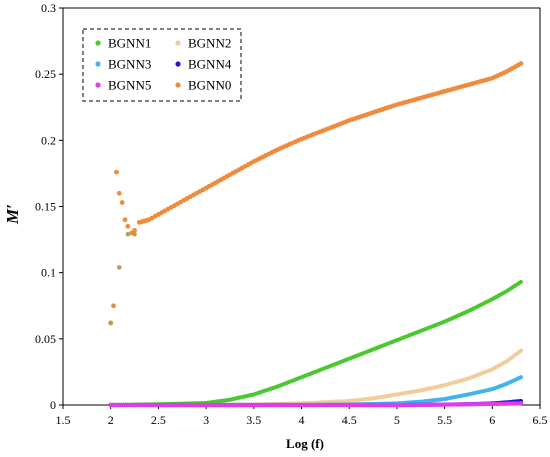 This screenshot has width=550, height=457. I want to click on legend-label: BGNN1, so click(129, 43).